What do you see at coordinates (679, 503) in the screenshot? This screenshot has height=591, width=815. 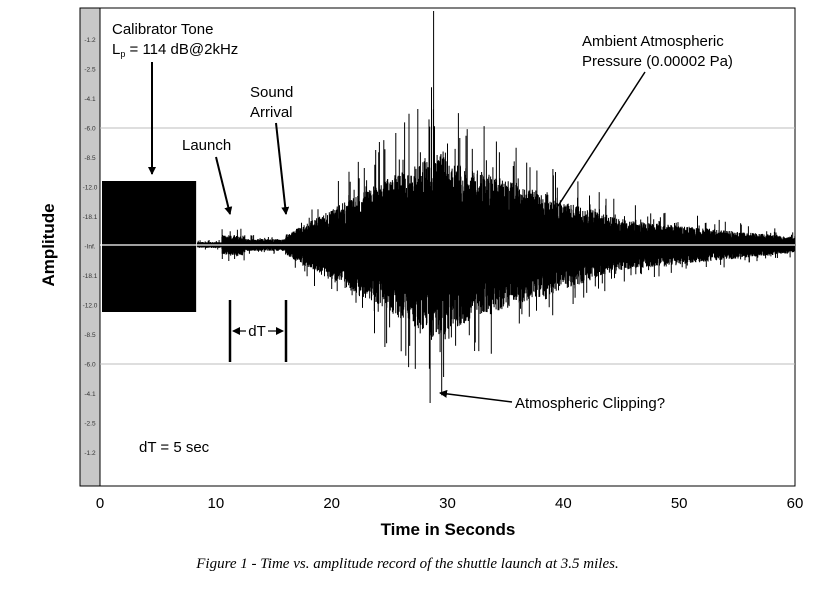 I see `x-tick-label: 50` at bounding box center [679, 503].